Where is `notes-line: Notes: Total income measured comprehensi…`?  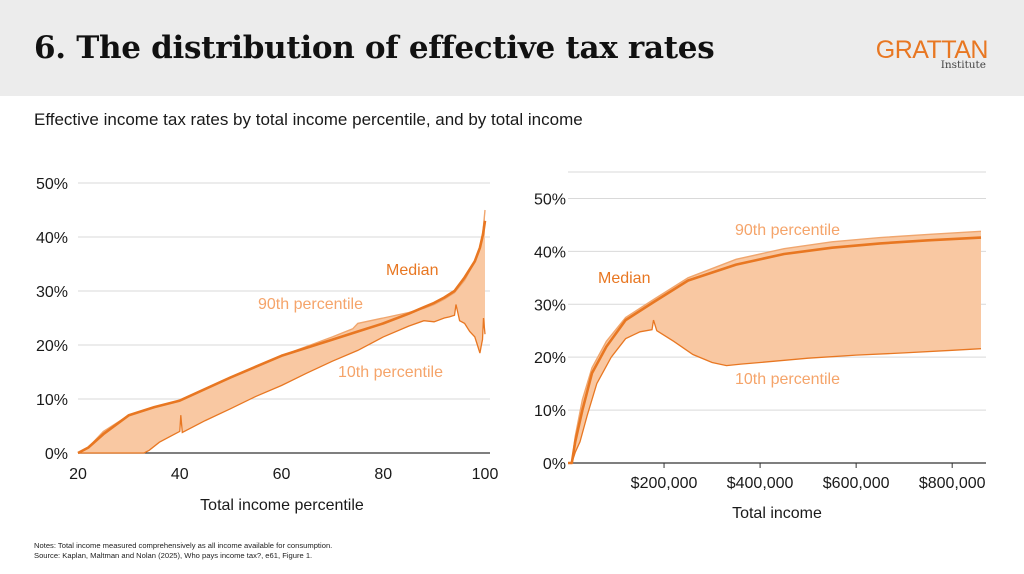
notes-line: Notes: Total income measured comprehensi… is located at coordinates (183, 545).